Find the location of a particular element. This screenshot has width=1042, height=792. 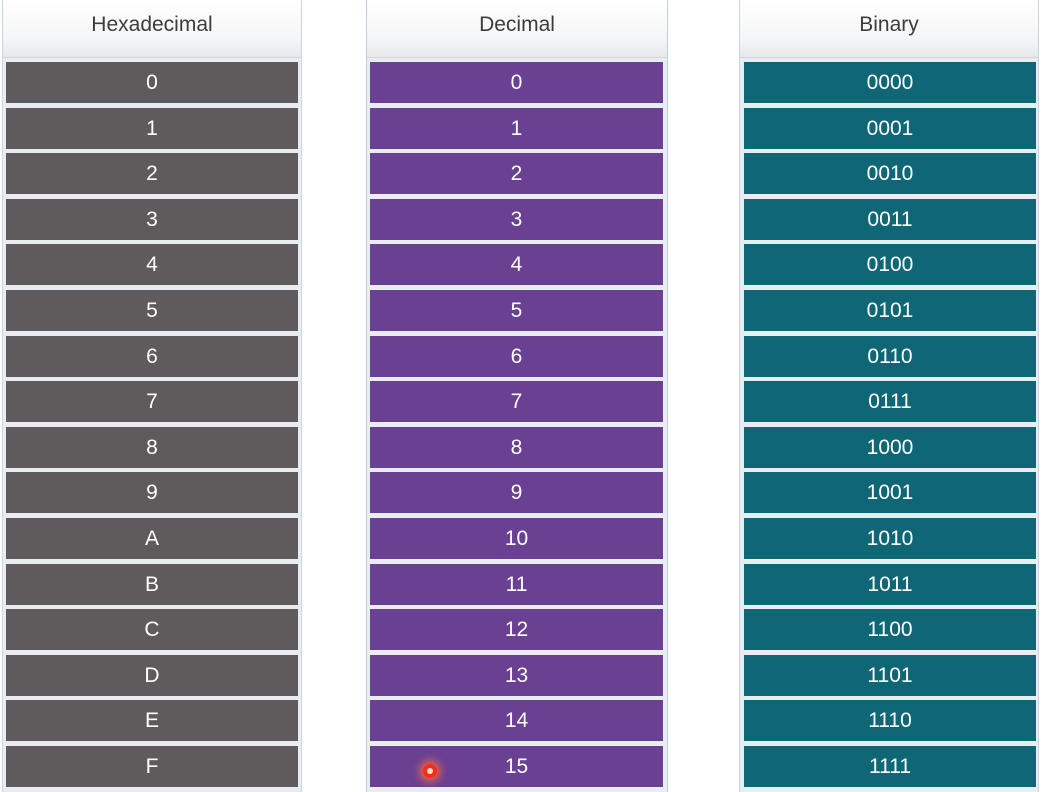

binary-cell: 1111 is located at coordinates (890, 766).